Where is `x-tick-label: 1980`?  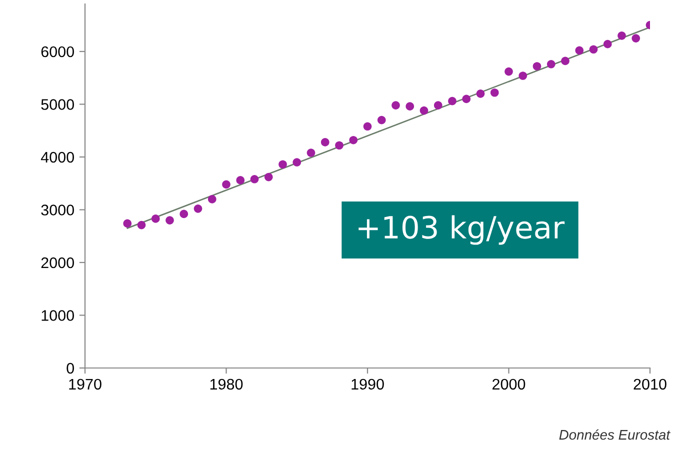
x-tick-label: 1980 is located at coordinates (226, 384).